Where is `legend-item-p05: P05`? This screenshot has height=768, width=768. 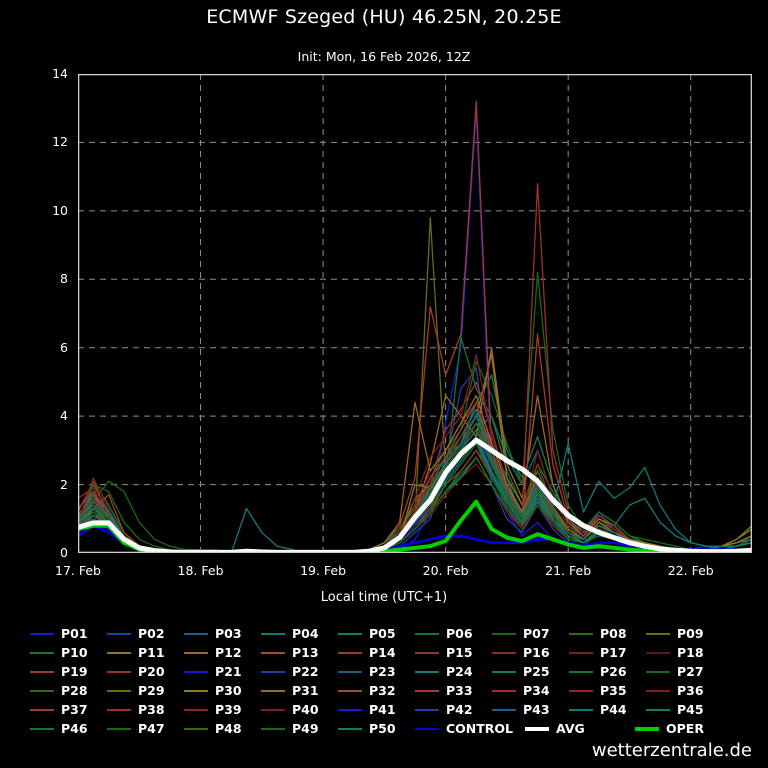
legend-item-p05: P05 is located at coordinates (376, 633).